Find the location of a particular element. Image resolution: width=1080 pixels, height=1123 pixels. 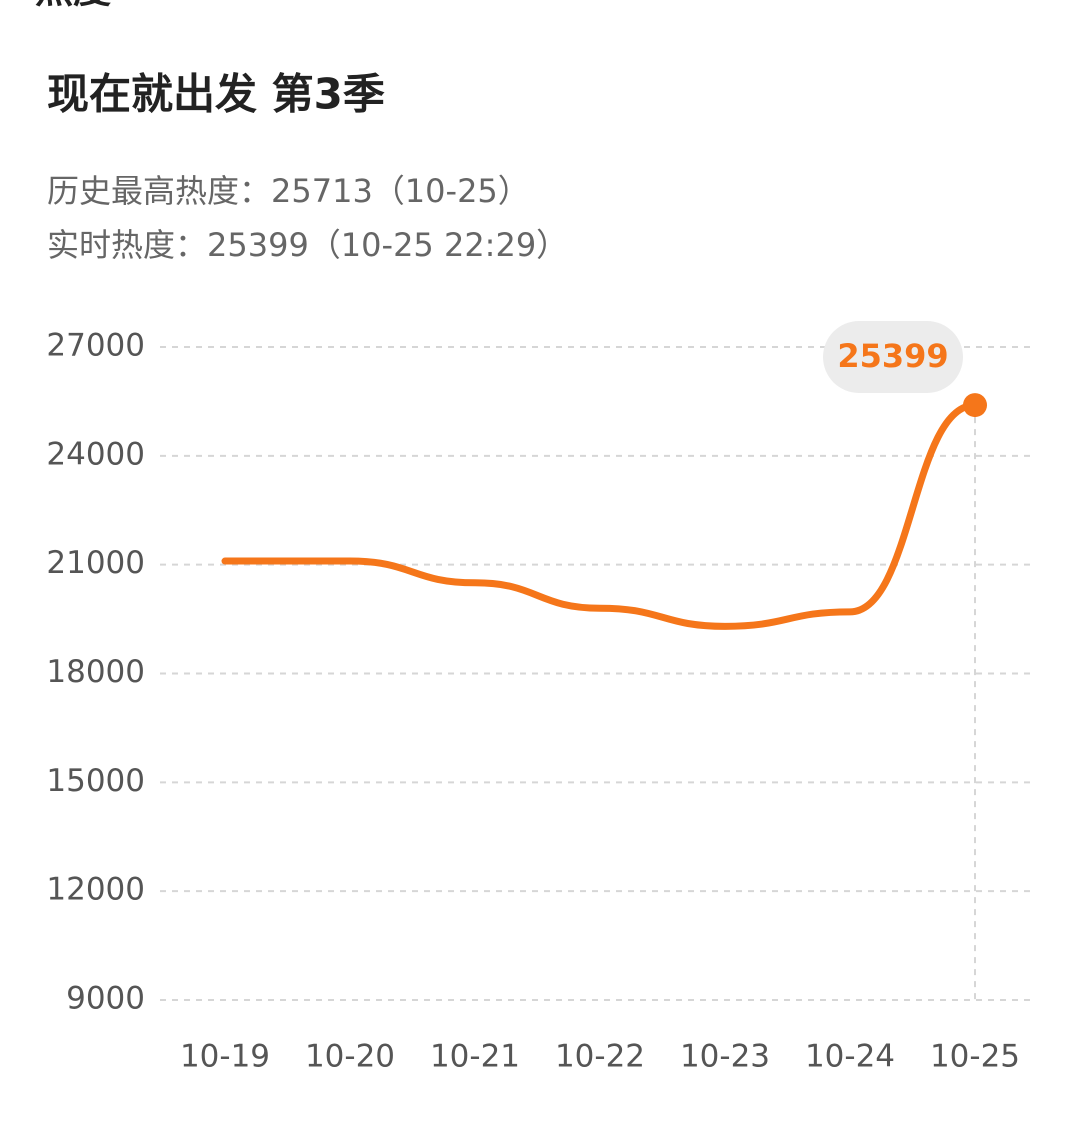

x-tick-label: 10-21 is located at coordinates (475, 1057).